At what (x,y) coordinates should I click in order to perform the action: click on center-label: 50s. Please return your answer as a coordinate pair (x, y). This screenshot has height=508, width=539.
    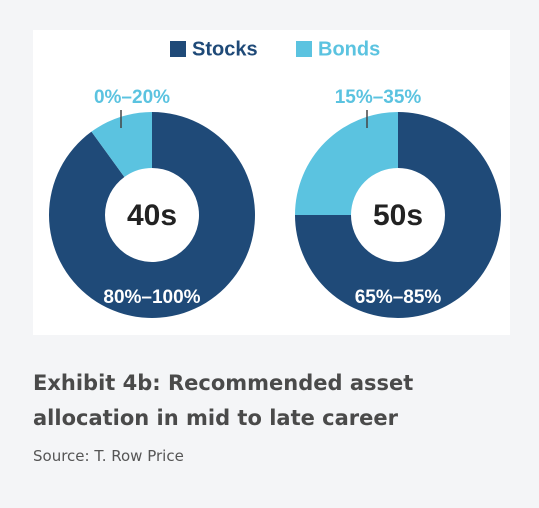
    Looking at the image, I should click on (398, 215).